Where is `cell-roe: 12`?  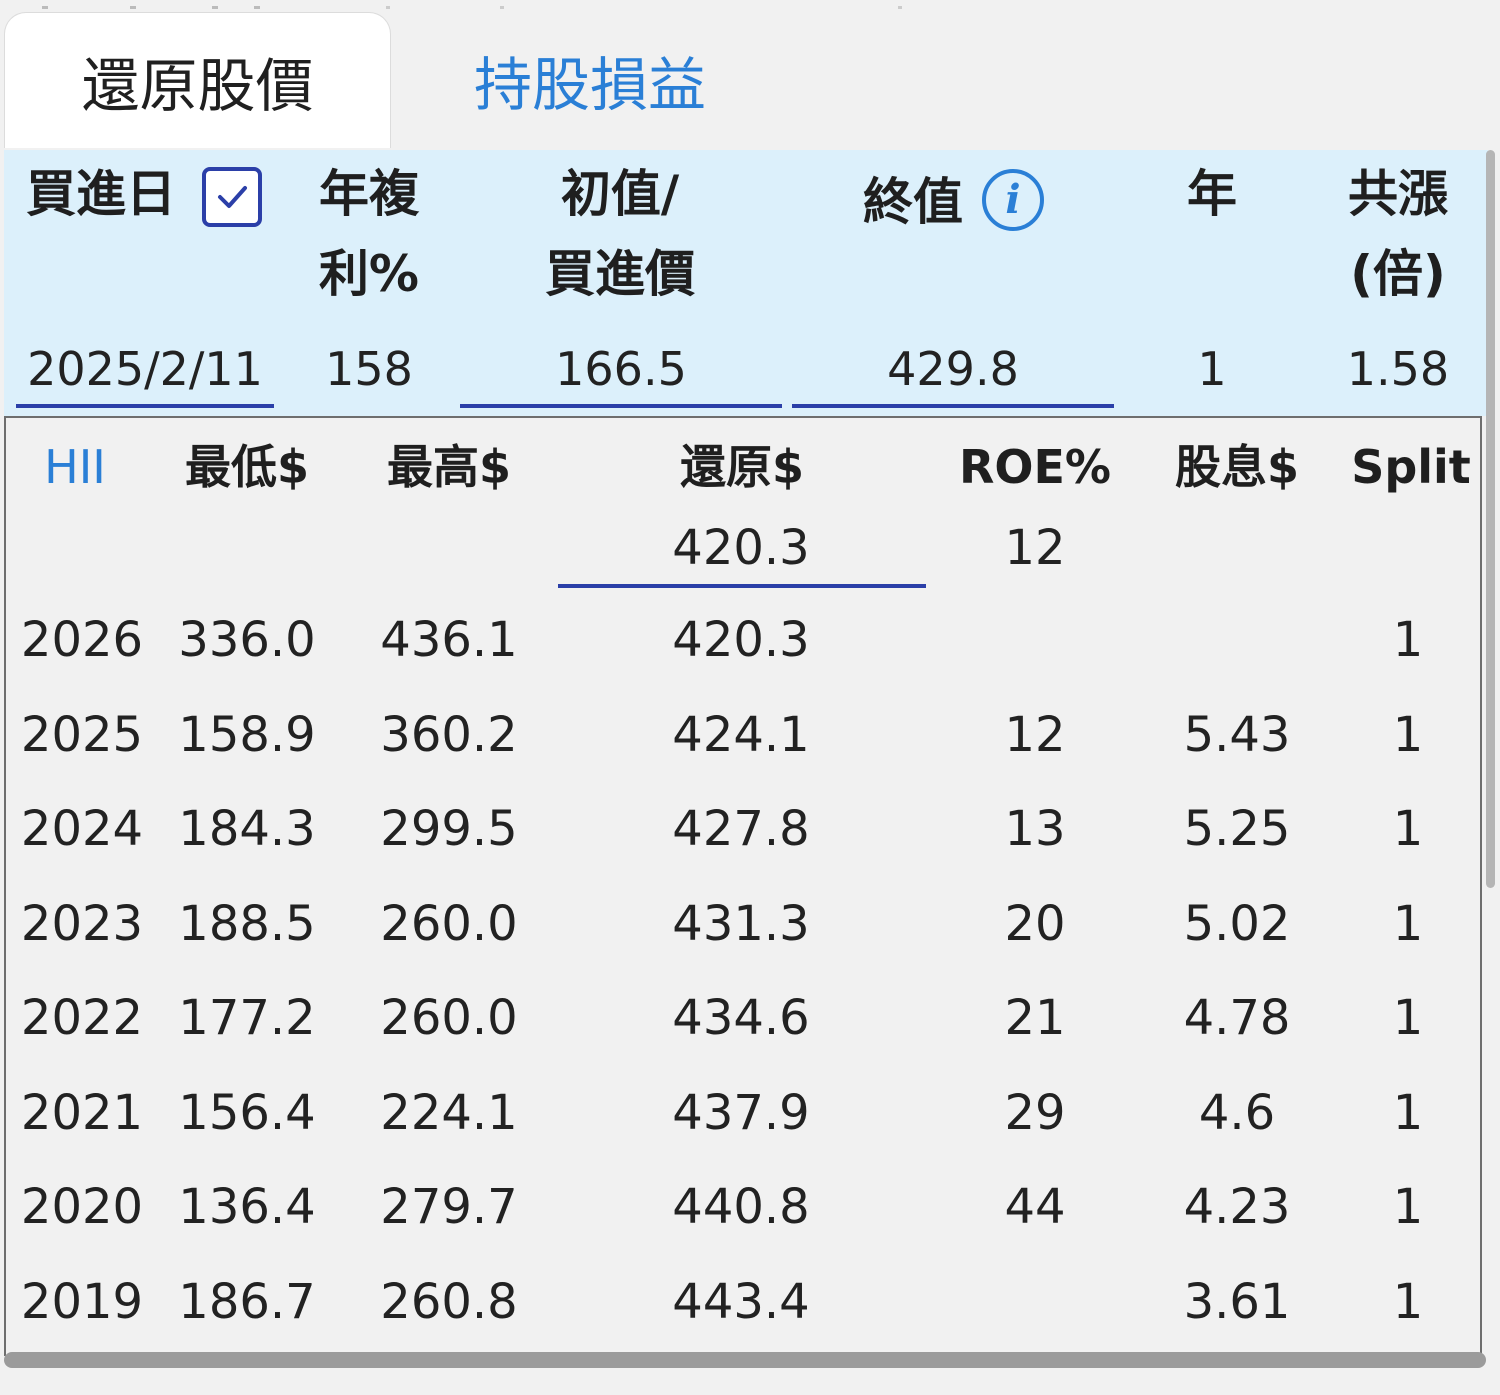
cell-roe: 12 is located at coordinates (1035, 735).